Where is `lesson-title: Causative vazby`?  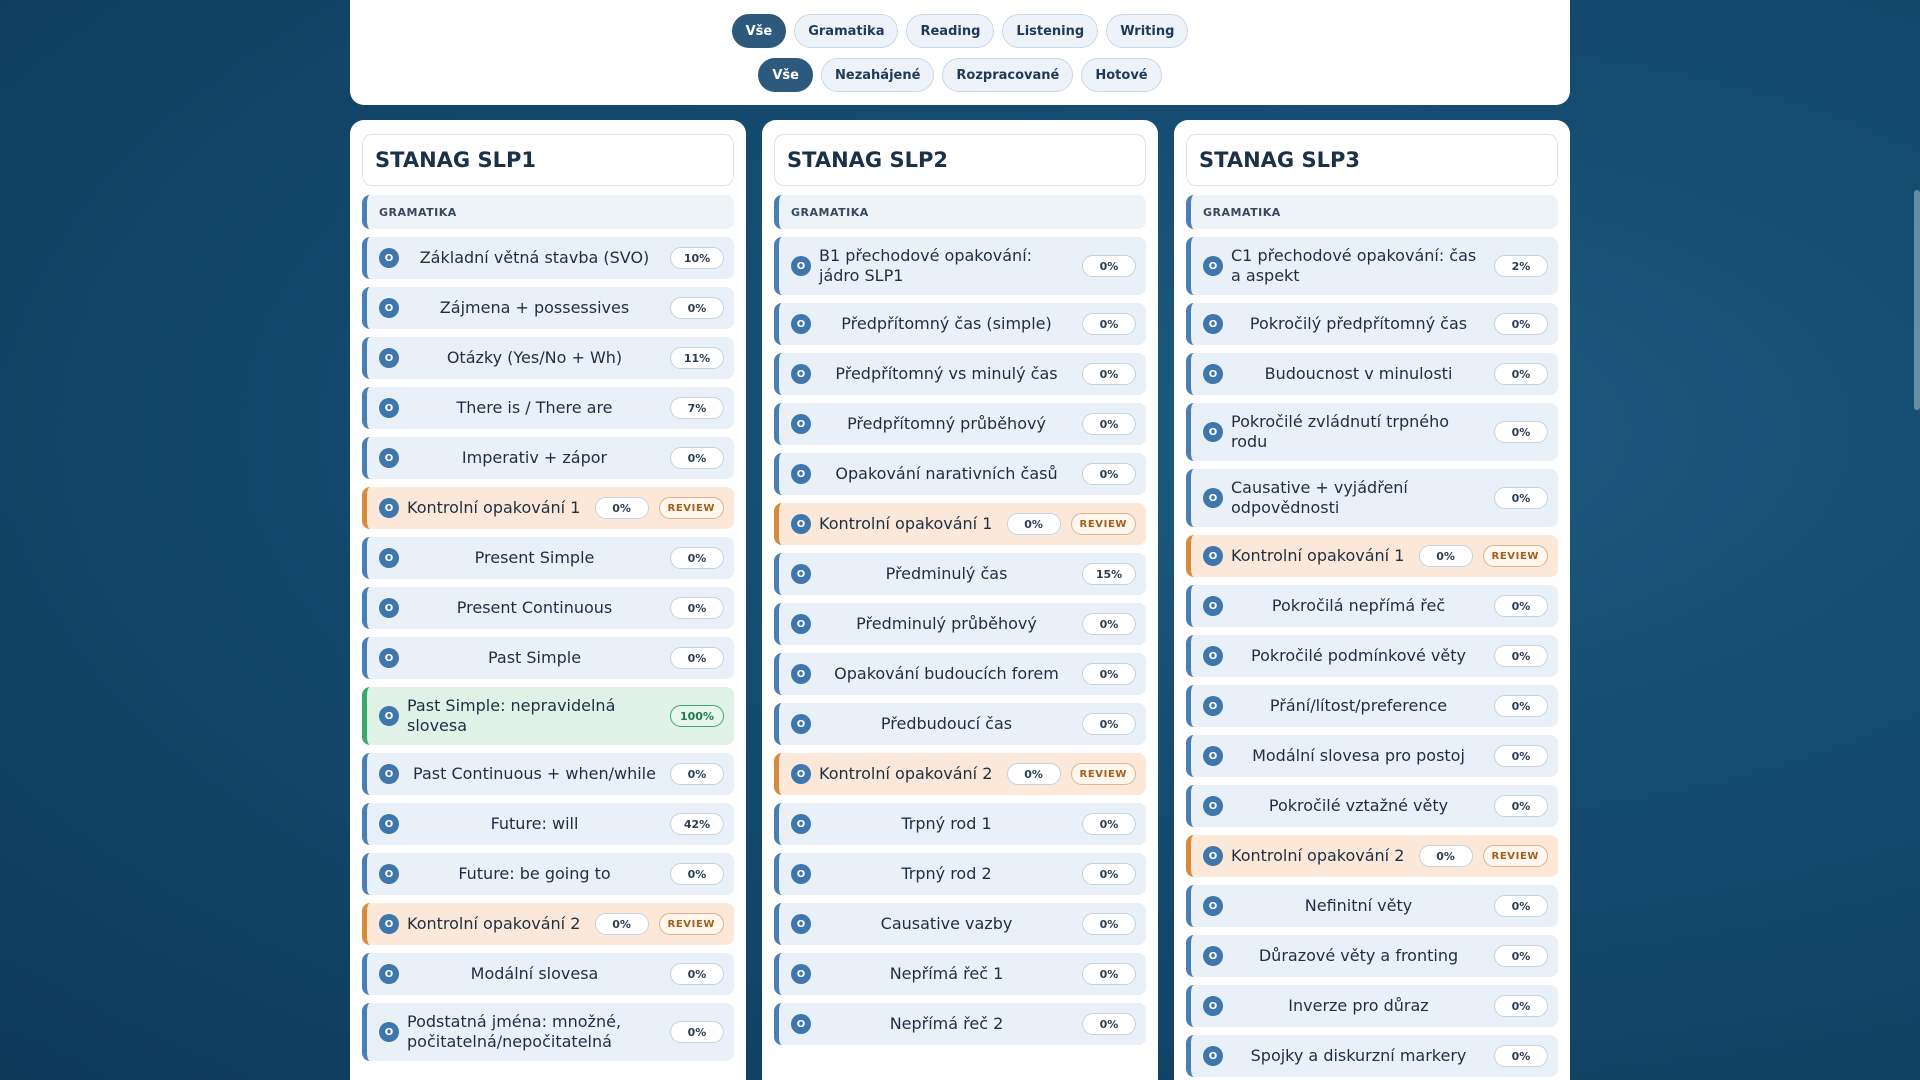 lesson-title: Causative vazby is located at coordinates (946, 923).